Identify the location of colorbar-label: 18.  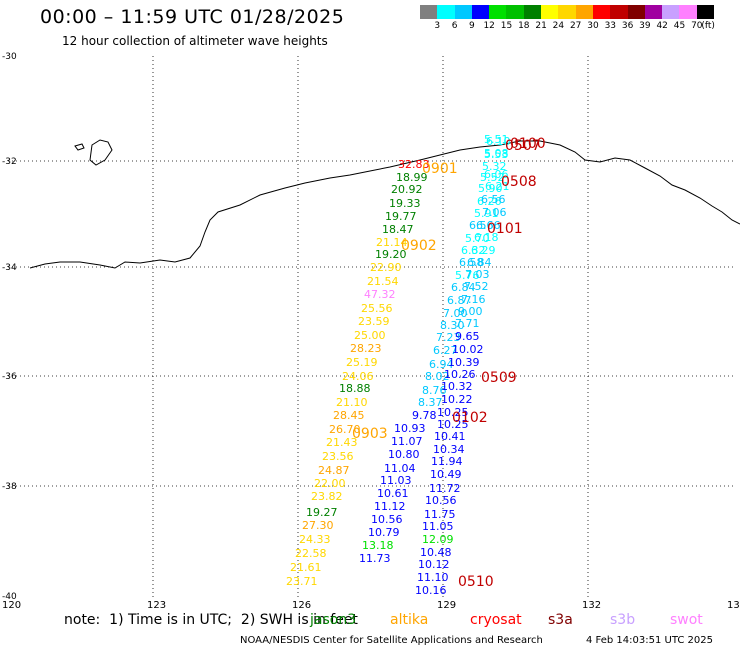
(524, 26).